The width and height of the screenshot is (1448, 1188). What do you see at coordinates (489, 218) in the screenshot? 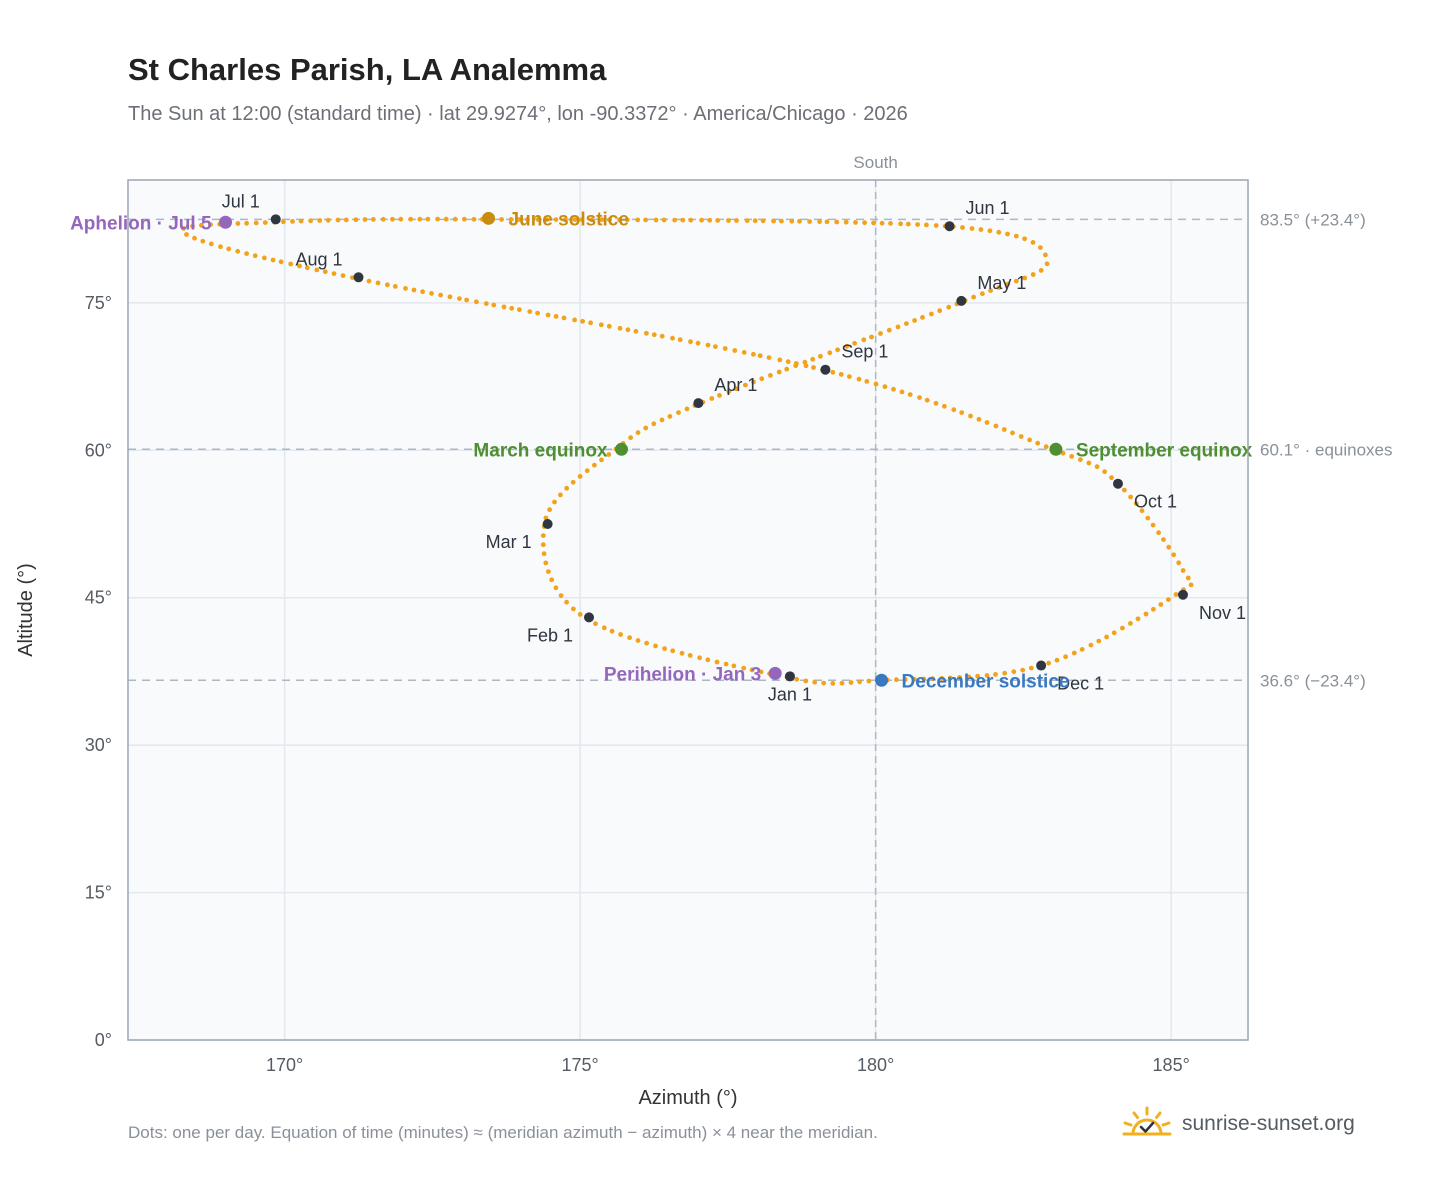
I see `event-marker` at bounding box center [489, 218].